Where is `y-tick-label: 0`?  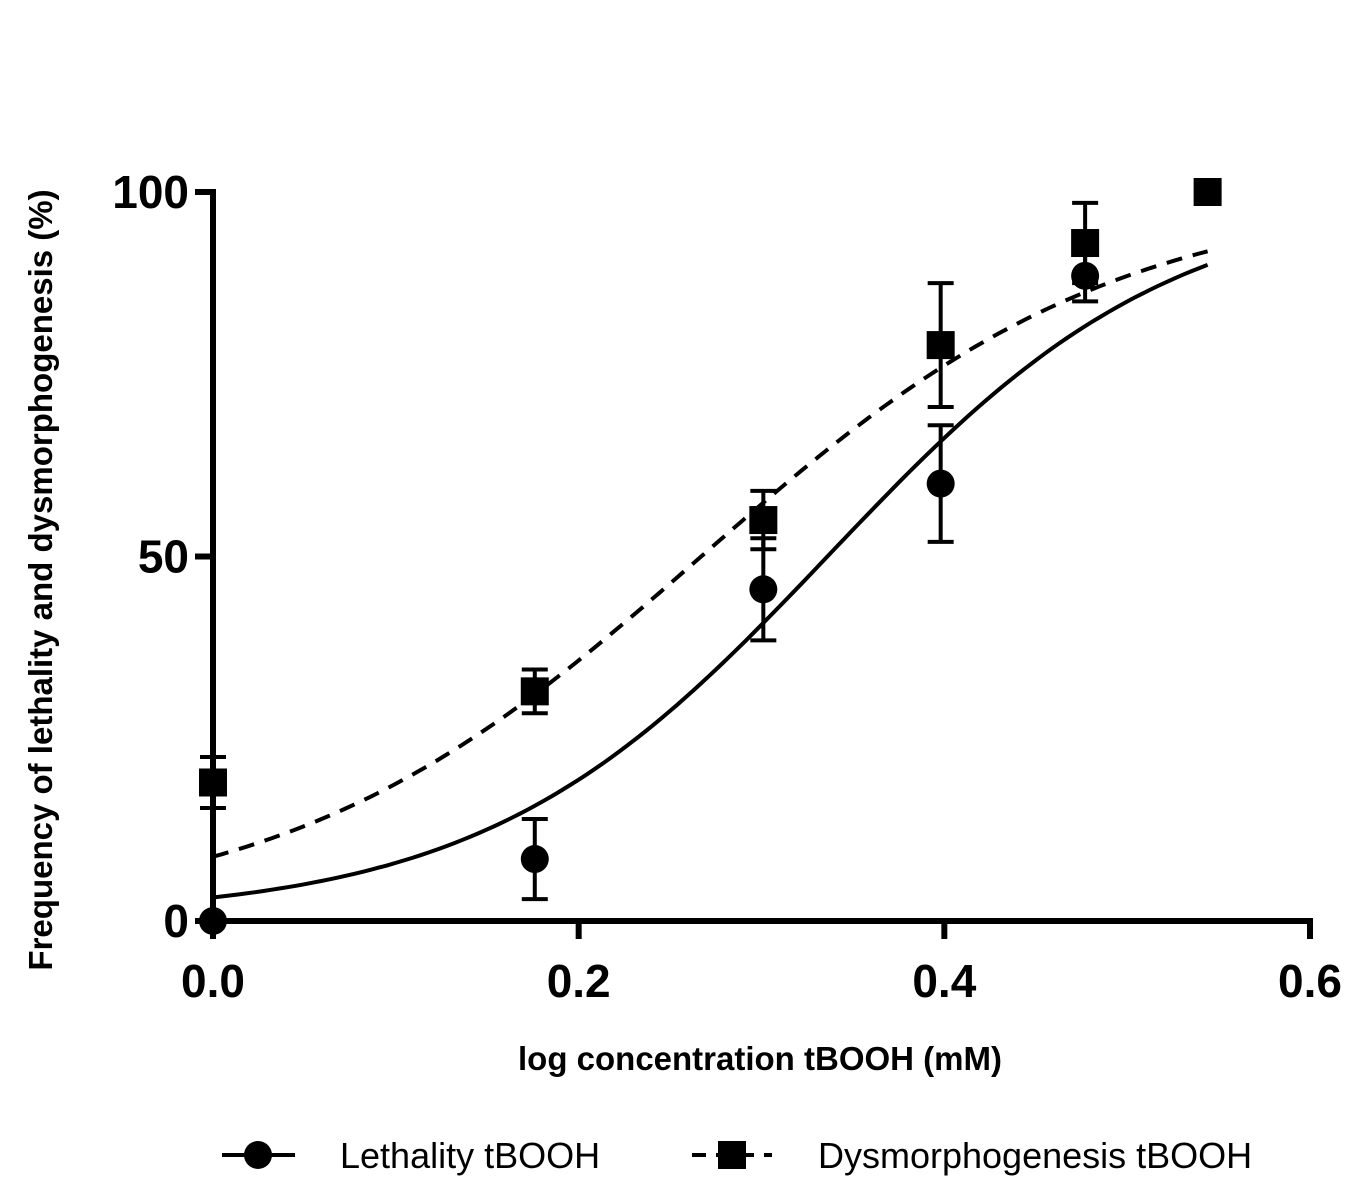 y-tick-label: 0 is located at coordinates (176, 921).